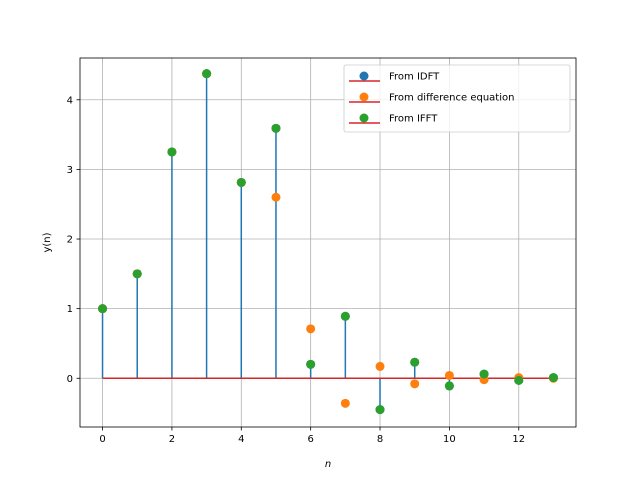 Image resolution: width=640 pixels, height=484 pixels. Describe the element at coordinates (70, 309) in the screenshot. I see `y-tick-label: 1` at that location.